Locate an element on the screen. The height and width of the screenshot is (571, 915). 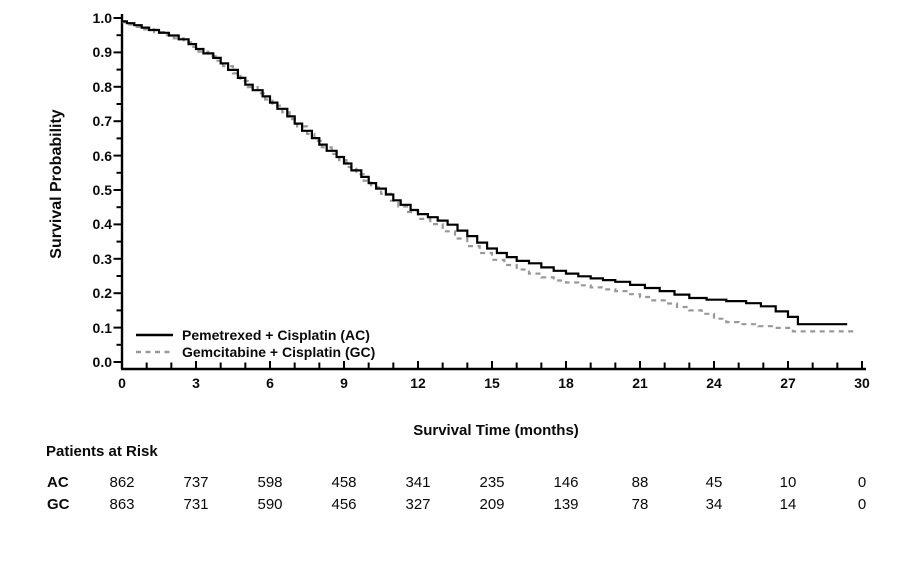
legend-entry-gc: Gemcitabine + Cisplatin (GC) is located at coordinates (255, 352).